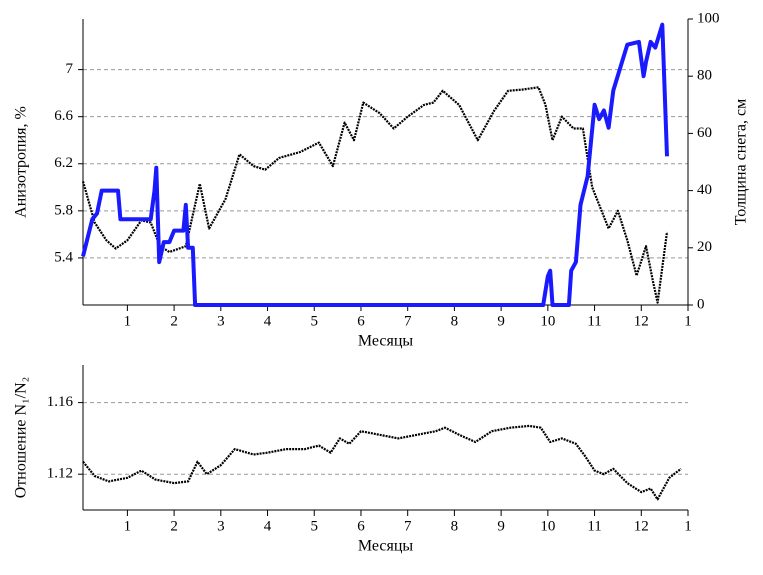  I want to click on y2-tick-label: 0, so click(701, 304).